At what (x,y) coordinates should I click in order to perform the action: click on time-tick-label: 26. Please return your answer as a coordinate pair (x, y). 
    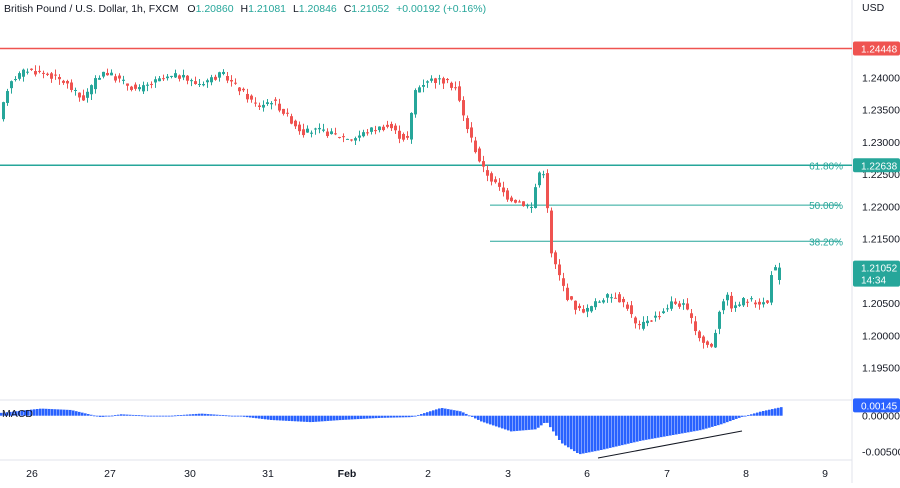
    Looking at the image, I should click on (32, 474).